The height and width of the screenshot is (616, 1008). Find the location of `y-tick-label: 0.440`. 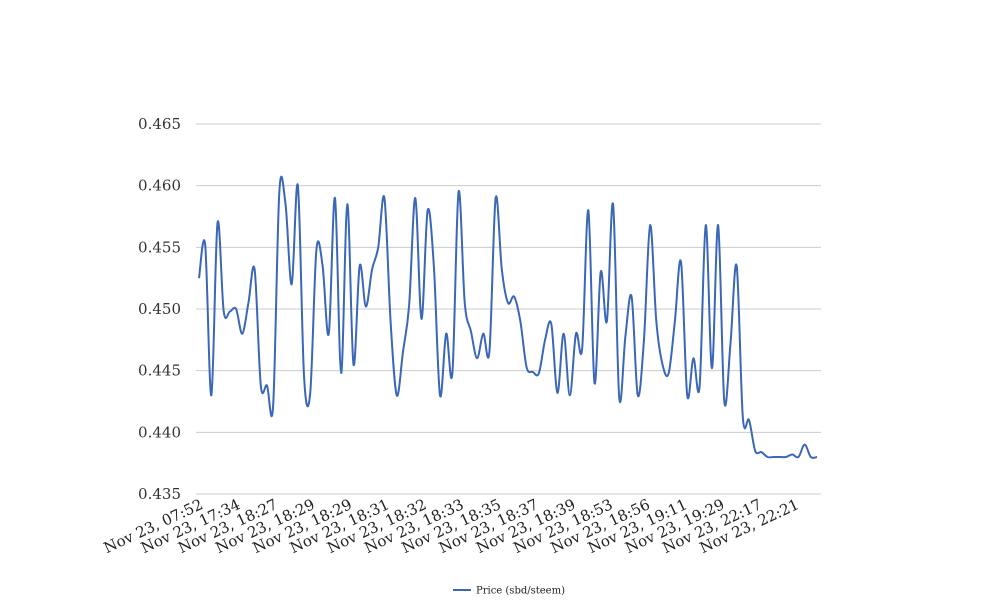

y-tick-label: 0.440 is located at coordinates (159, 432).